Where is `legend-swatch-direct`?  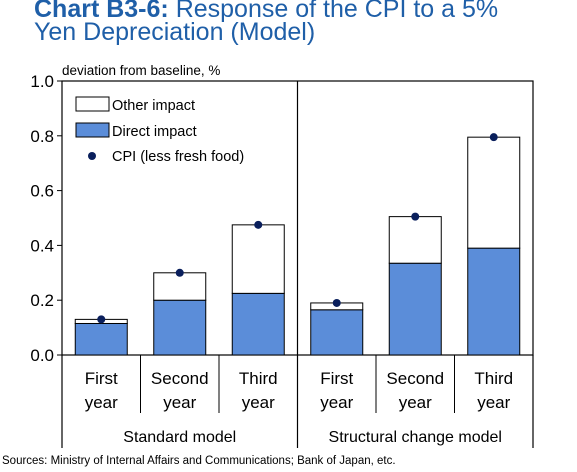
legend-swatch-direct is located at coordinates (92, 130).